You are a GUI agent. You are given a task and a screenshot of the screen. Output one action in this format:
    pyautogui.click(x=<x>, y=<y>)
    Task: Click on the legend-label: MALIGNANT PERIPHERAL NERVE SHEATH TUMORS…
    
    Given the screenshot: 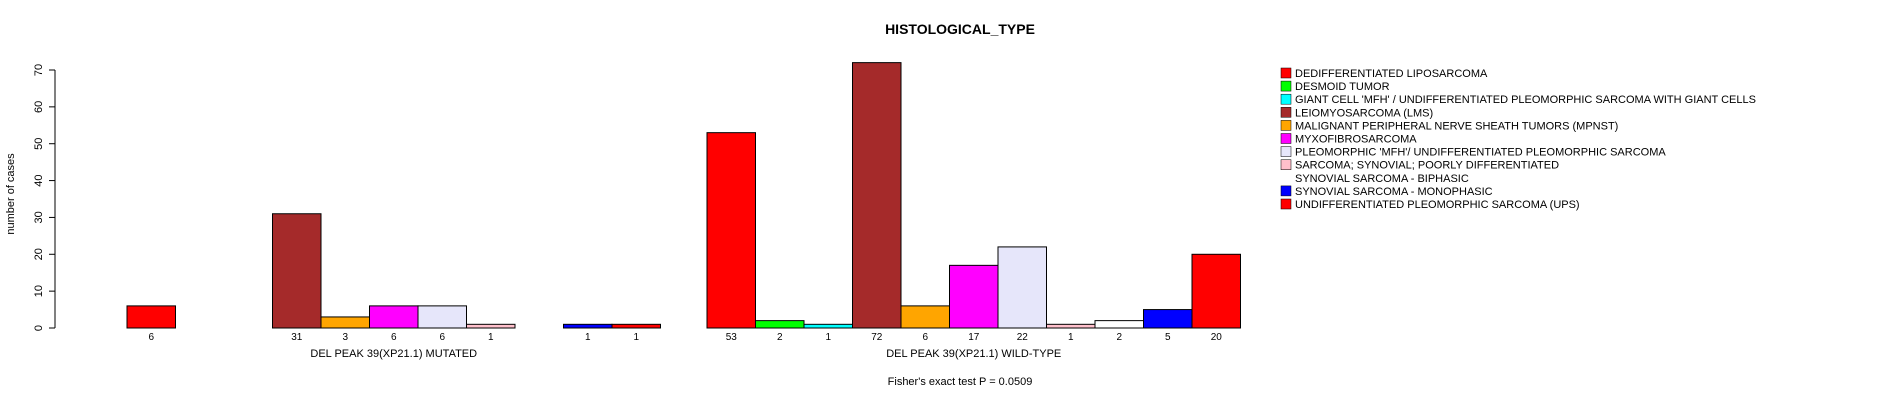 What is the action you would take?
    pyautogui.click(x=1456, y=126)
    